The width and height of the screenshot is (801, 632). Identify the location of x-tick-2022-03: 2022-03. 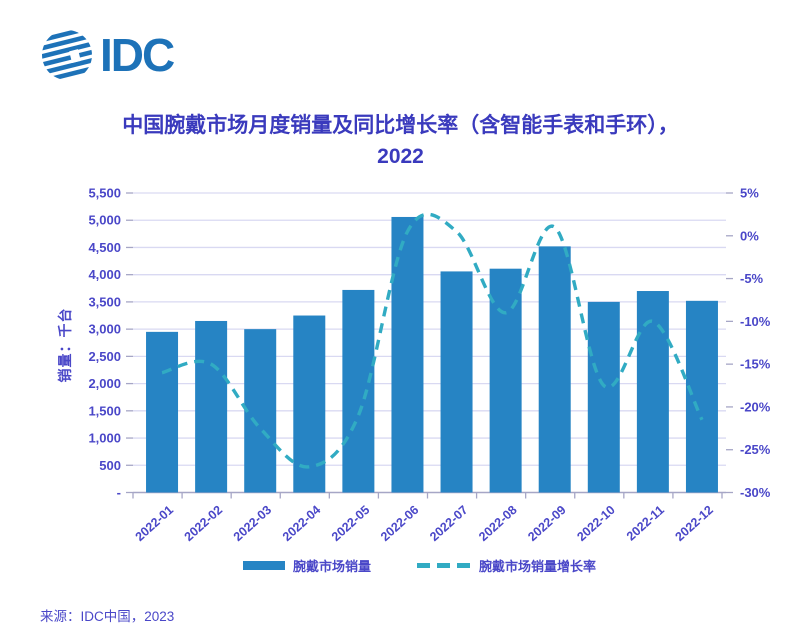
(252, 523).